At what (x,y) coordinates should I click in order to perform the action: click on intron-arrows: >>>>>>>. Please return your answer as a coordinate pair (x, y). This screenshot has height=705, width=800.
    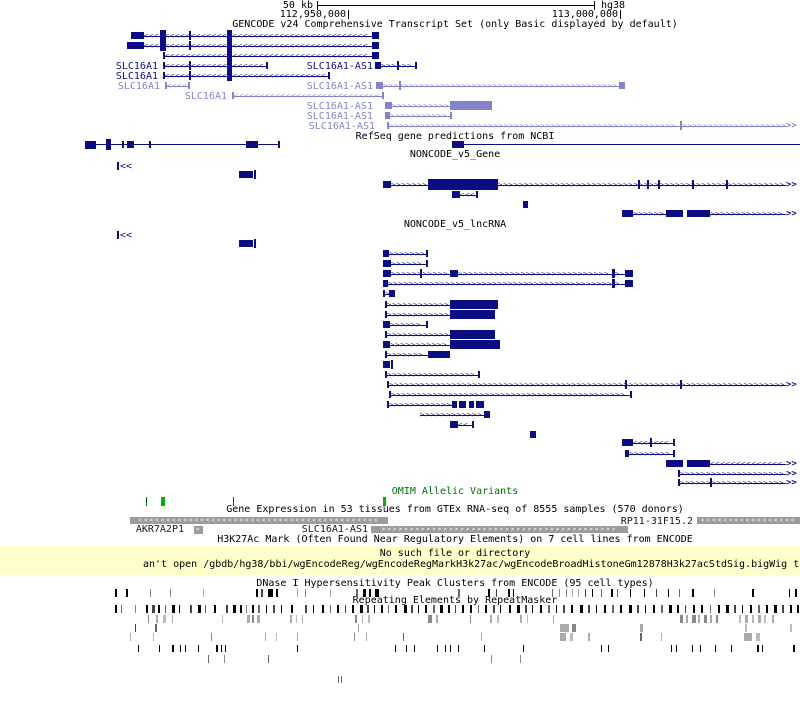
    Looking at the image, I should click on (407, 254).